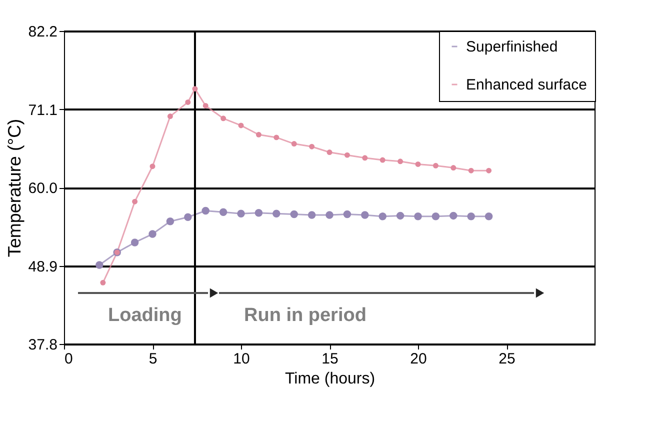 The height and width of the screenshot is (442, 657). What do you see at coordinates (68, 359) in the screenshot?
I see `x-tick-label: 0` at bounding box center [68, 359].